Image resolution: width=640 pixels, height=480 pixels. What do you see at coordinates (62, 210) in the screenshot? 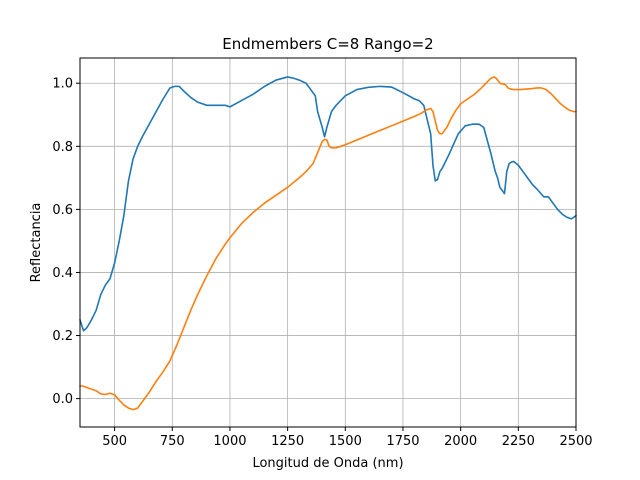
I see `y-tick-label: 0.6` at bounding box center [62, 210].